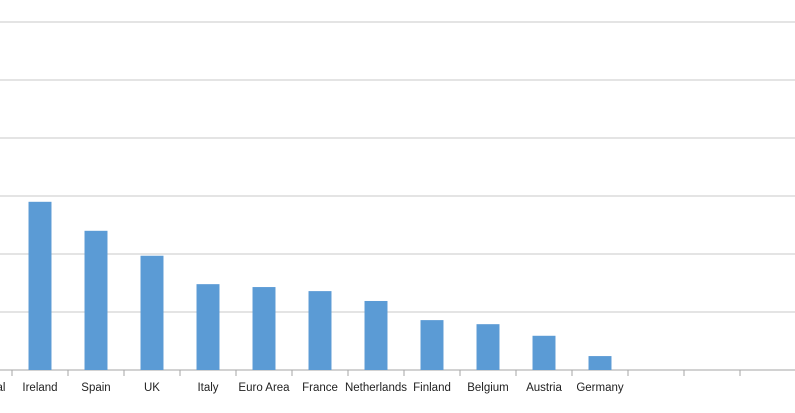 Image resolution: width=795 pixels, height=413 pixels. What do you see at coordinates (488, 388) in the screenshot?
I see `x-tick-label: Belgium` at bounding box center [488, 388].